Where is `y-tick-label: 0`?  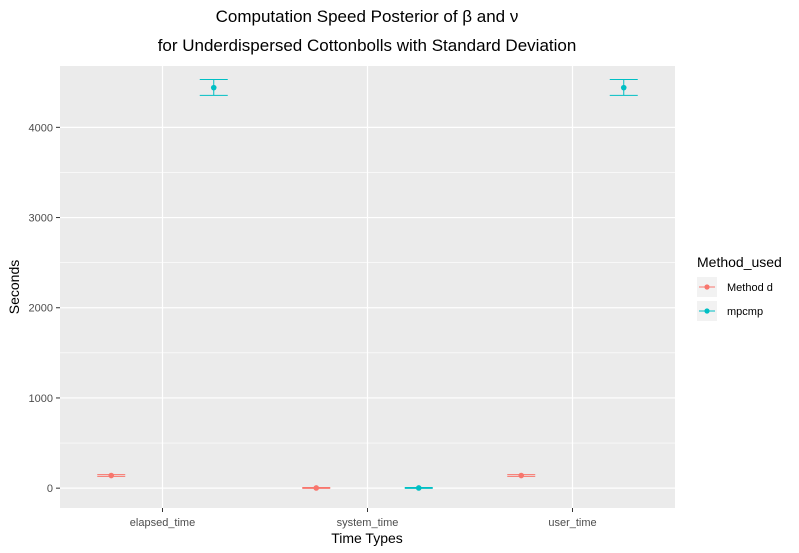 y-tick-label: 0 is located at coordinates (50, 489).